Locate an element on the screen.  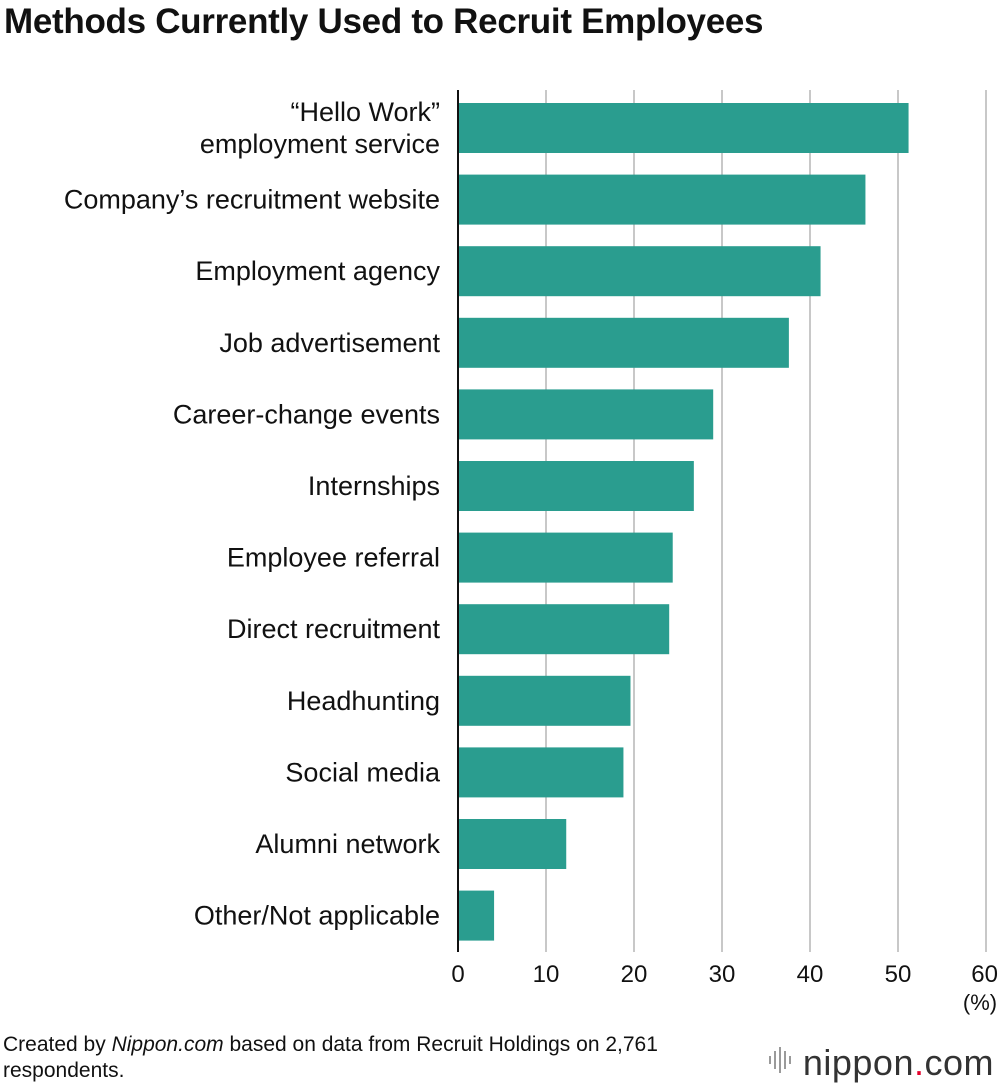
tick-label-40: 40 is located at coordinates (810, 974).